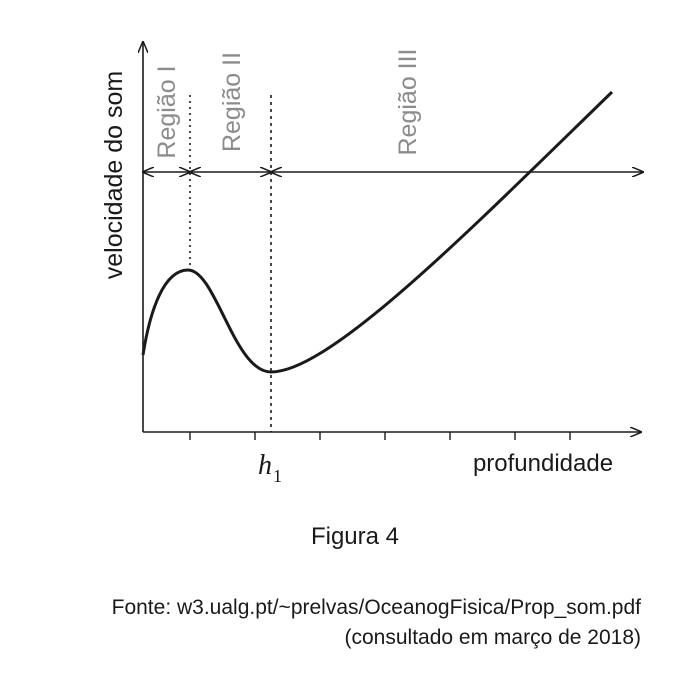 The height and width of the screenshot is (678, 682). Describe the element at coordinates (355, 536) in the screenshot. I see `caption: Figura 4` at that location.